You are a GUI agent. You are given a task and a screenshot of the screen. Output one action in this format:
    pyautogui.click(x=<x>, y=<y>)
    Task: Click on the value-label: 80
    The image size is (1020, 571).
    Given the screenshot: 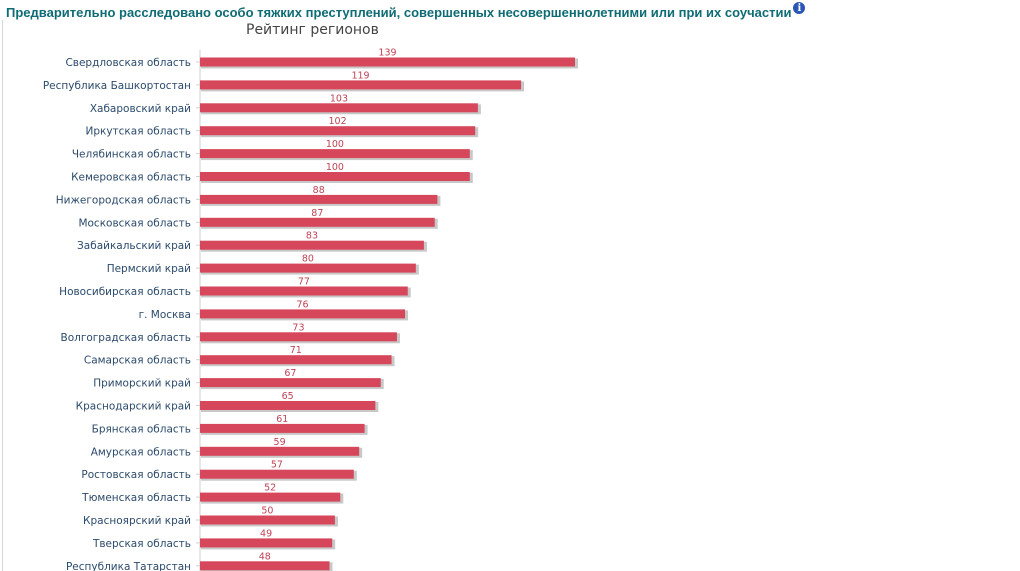 What is the action you would take?
    pyautogui.click(x=308, y=259)
    